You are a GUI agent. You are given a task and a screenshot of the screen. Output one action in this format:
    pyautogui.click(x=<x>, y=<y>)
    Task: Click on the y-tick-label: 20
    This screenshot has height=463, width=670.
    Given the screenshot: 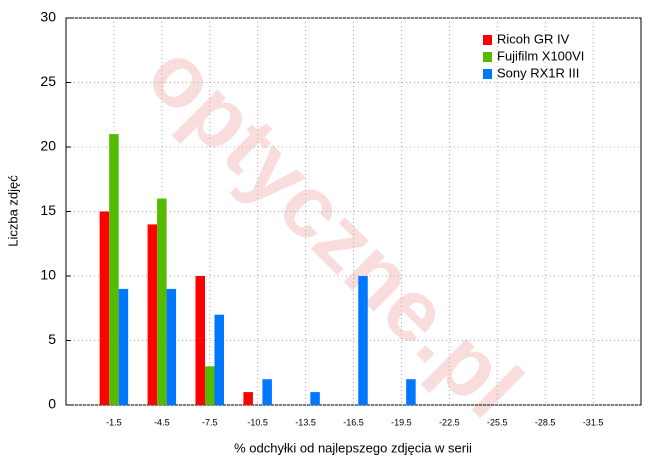 What is the action you would take?
    pyautogui.click(x=48, y=146)
    